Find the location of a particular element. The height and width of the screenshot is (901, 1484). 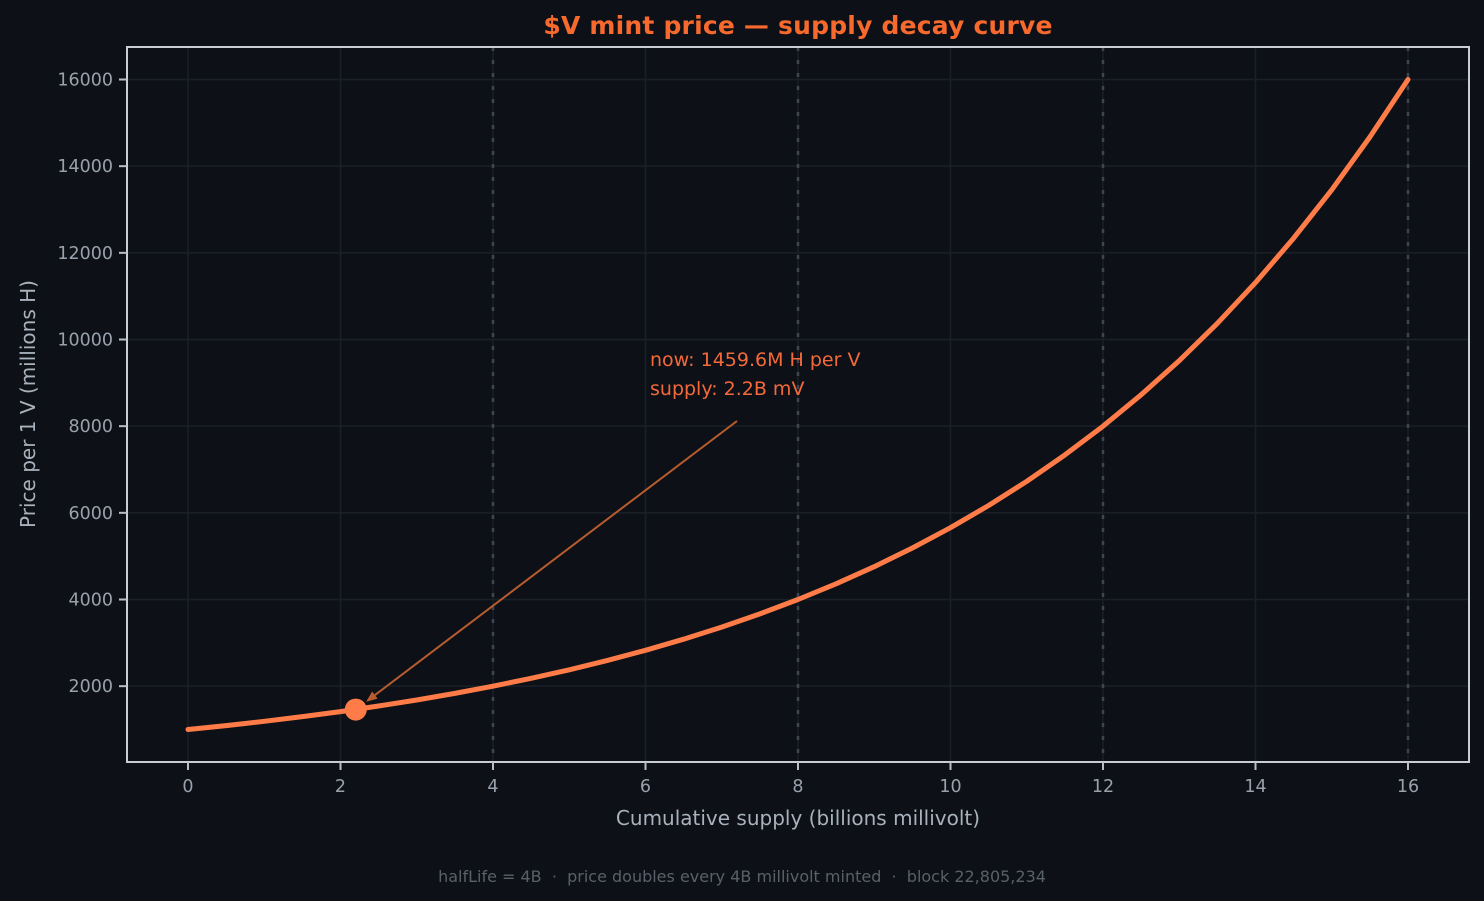

y-tick-label: 12000 is located at coordinates (85, 254).